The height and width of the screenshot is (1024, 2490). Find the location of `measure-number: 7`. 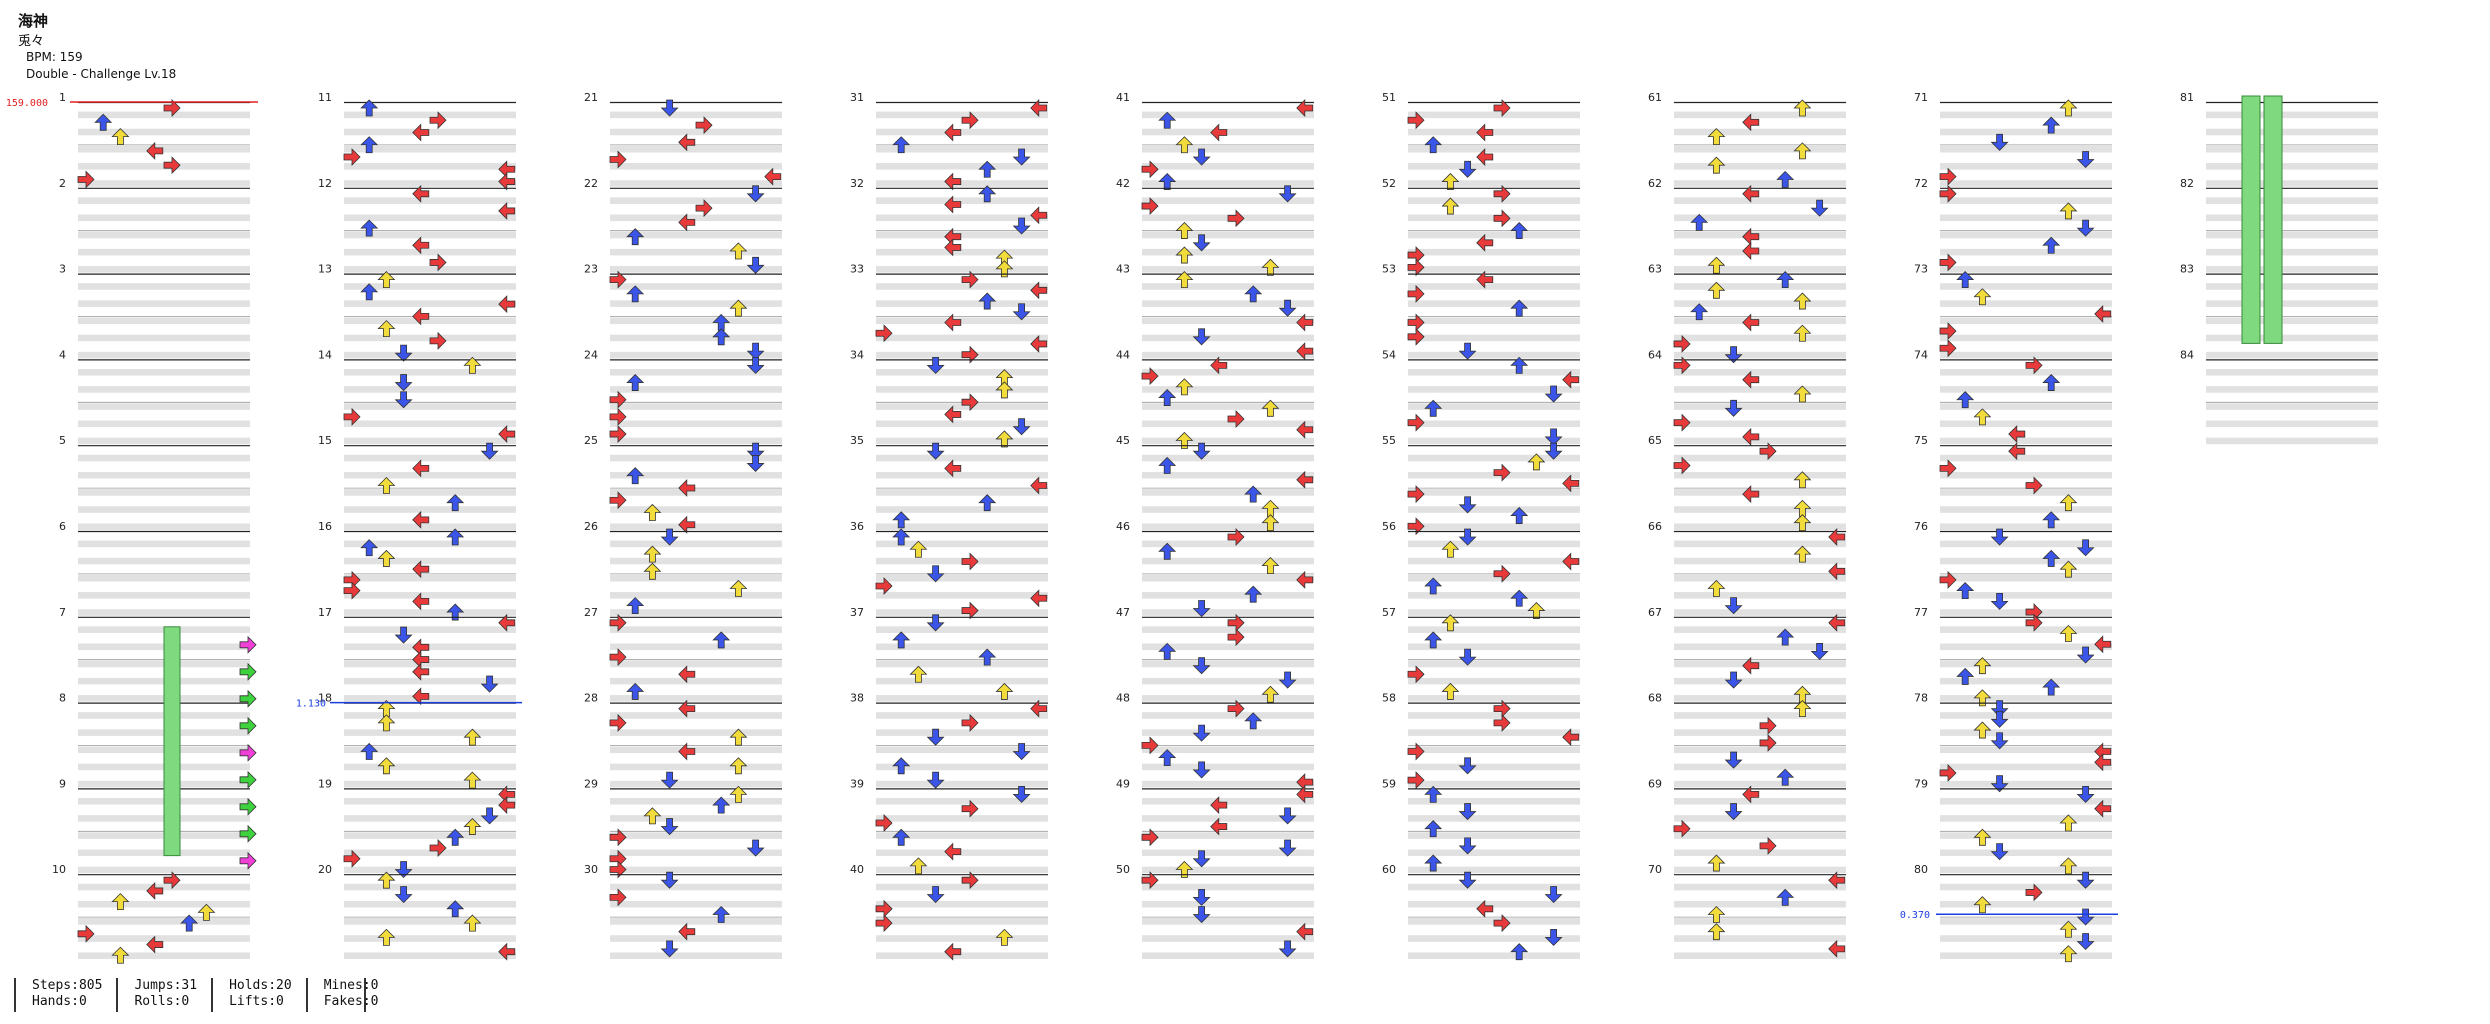

measure-number: 7 is located at coordinates (62, 612).